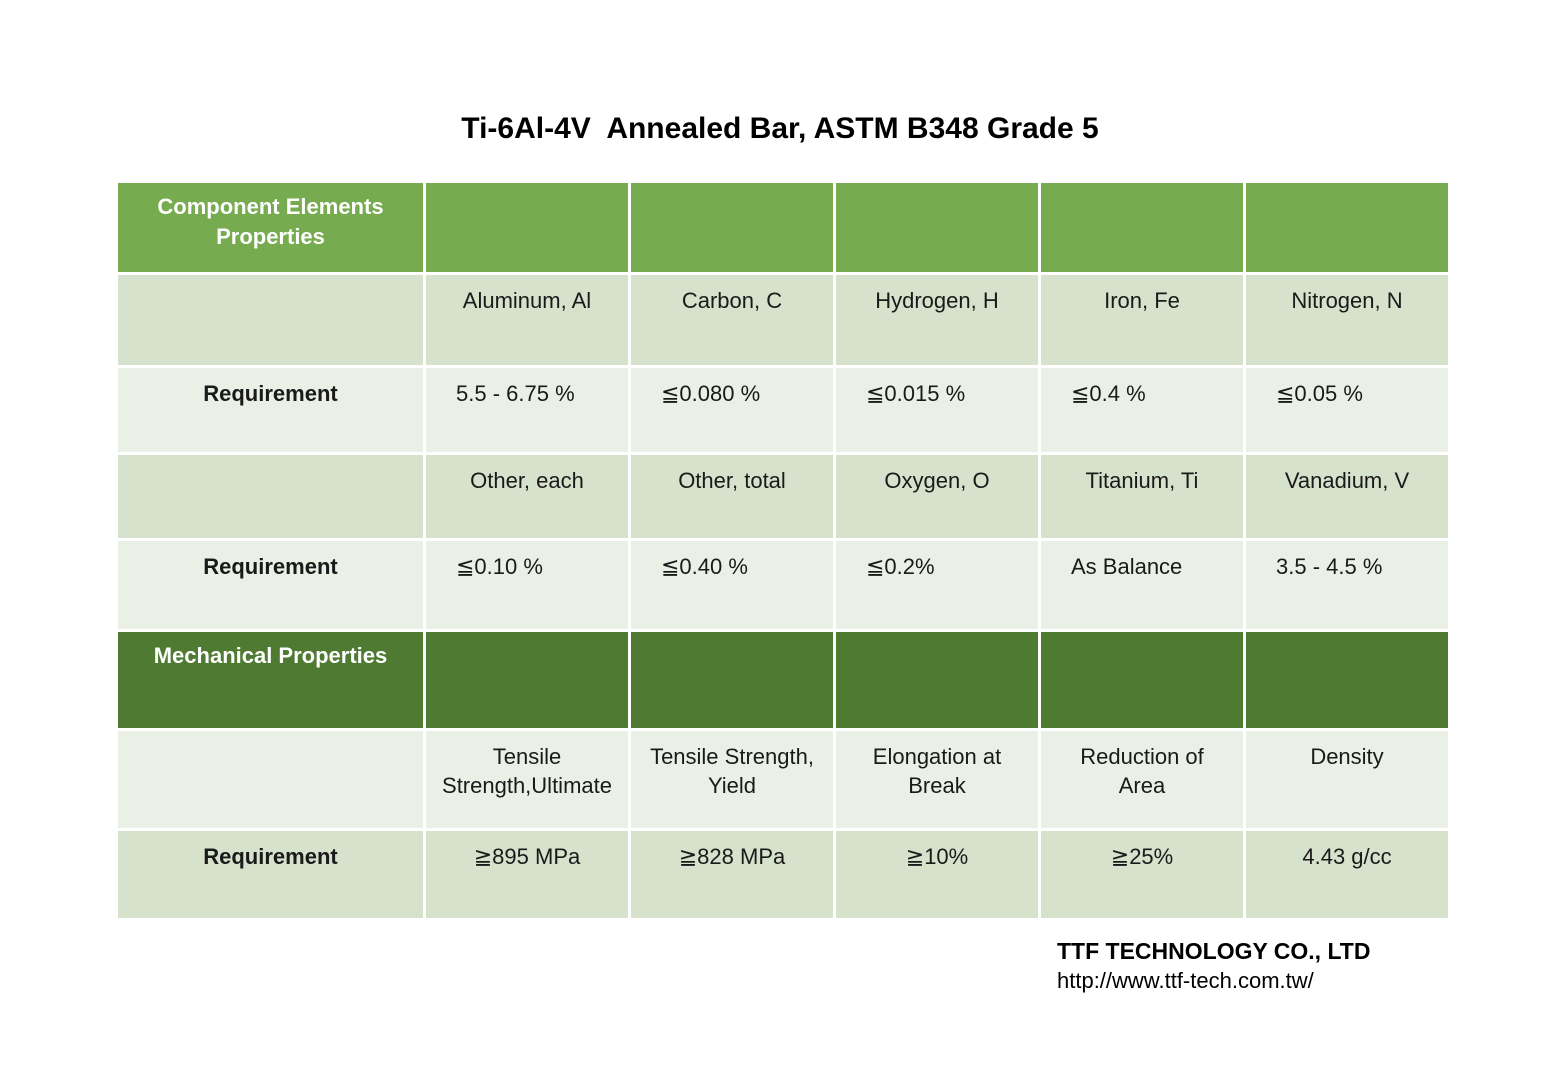 This screenshot has height=1080, width=1560. Describe the element at coordinates (527, 585) in the screenshot. I see `requirement-value-cell: ≦0.10 %` at that location.